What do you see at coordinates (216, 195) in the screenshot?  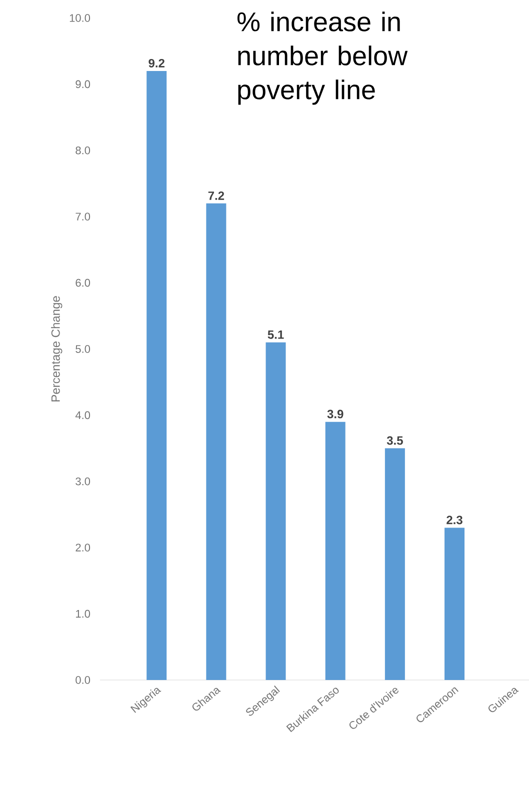 I see `data-label: 7.2` at bounding box center [216, 195].